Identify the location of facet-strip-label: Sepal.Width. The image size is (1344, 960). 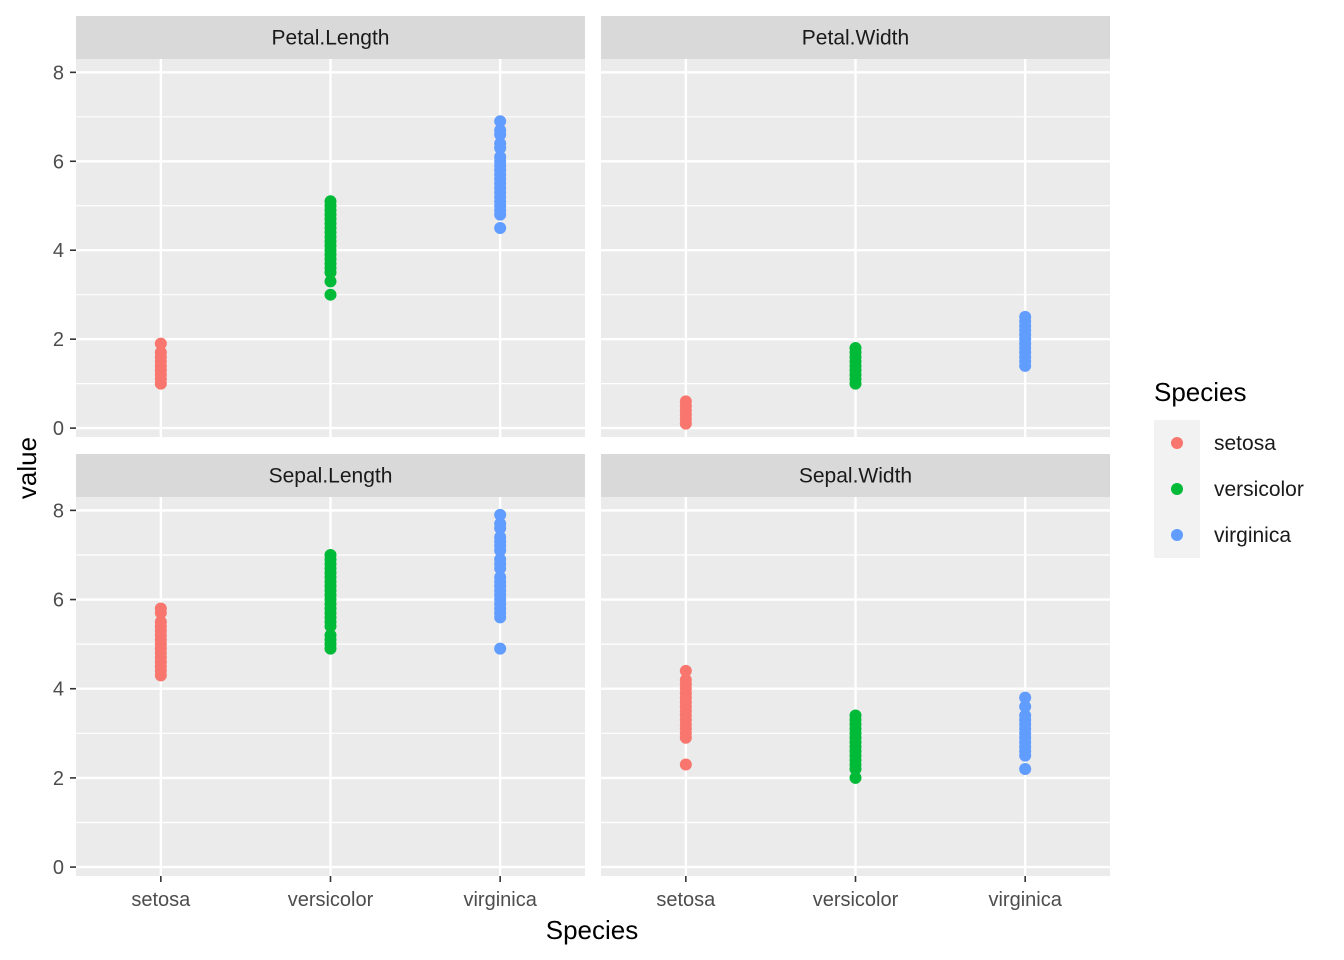
(855, 476).